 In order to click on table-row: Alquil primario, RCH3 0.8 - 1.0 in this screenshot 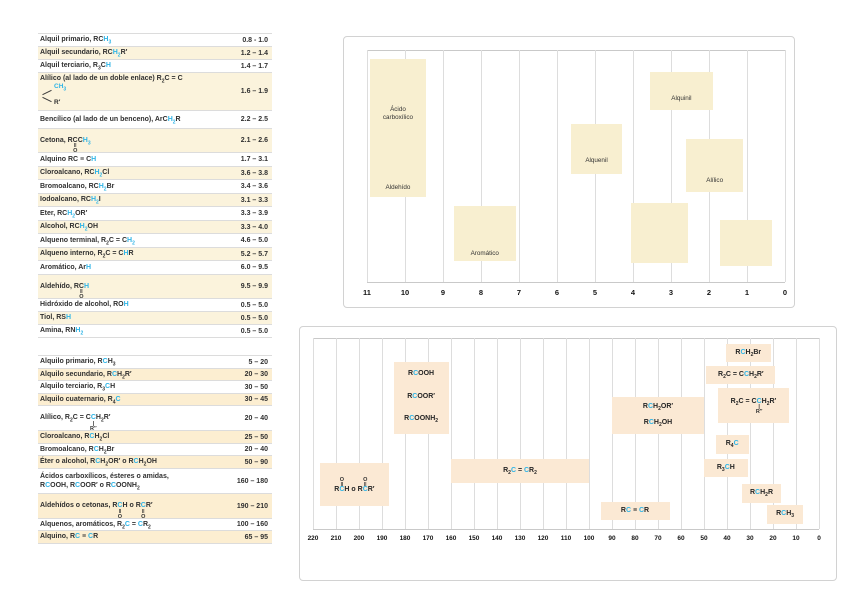, I will do `click(155, 40)`.